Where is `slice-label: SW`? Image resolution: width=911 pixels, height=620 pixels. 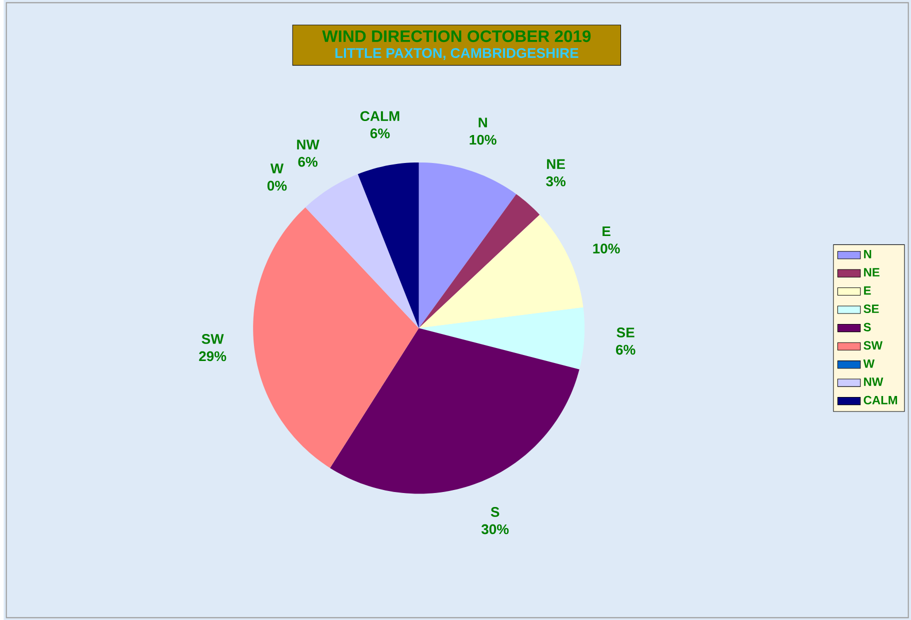
slice-label: SW is located at coordinates (213, 339).